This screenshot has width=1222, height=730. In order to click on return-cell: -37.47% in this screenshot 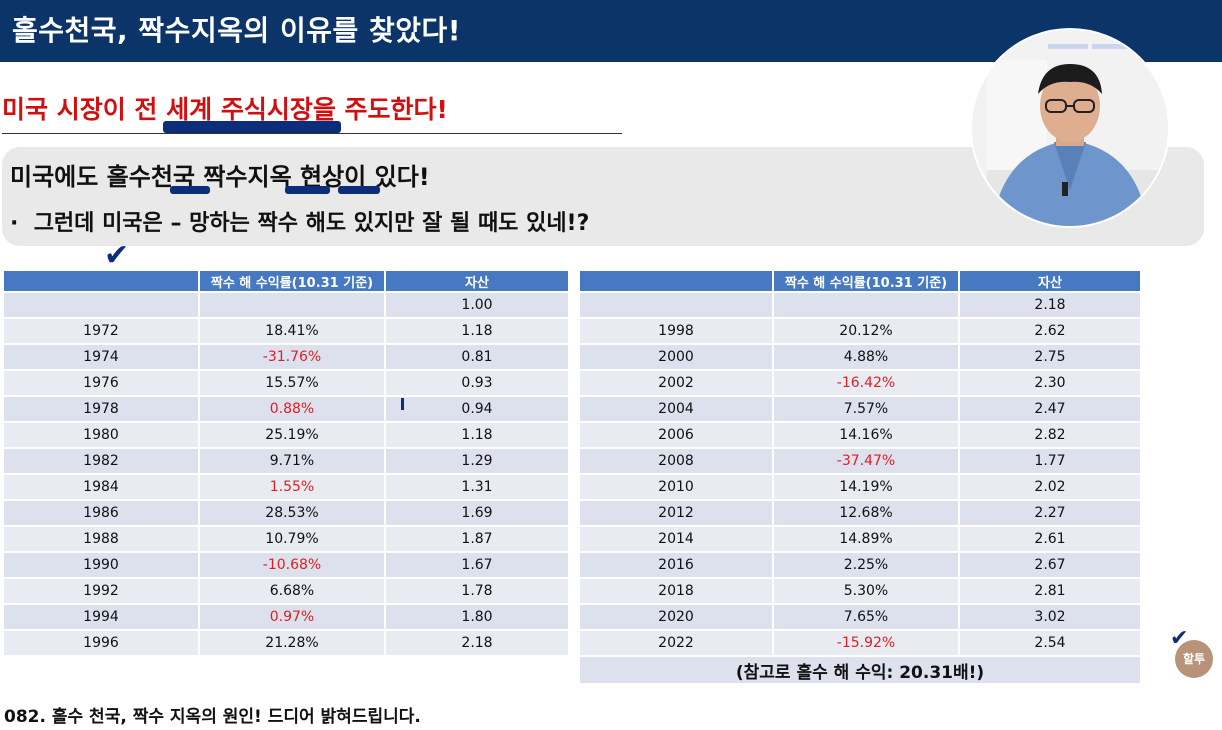, I will do `click(866, 461)`.